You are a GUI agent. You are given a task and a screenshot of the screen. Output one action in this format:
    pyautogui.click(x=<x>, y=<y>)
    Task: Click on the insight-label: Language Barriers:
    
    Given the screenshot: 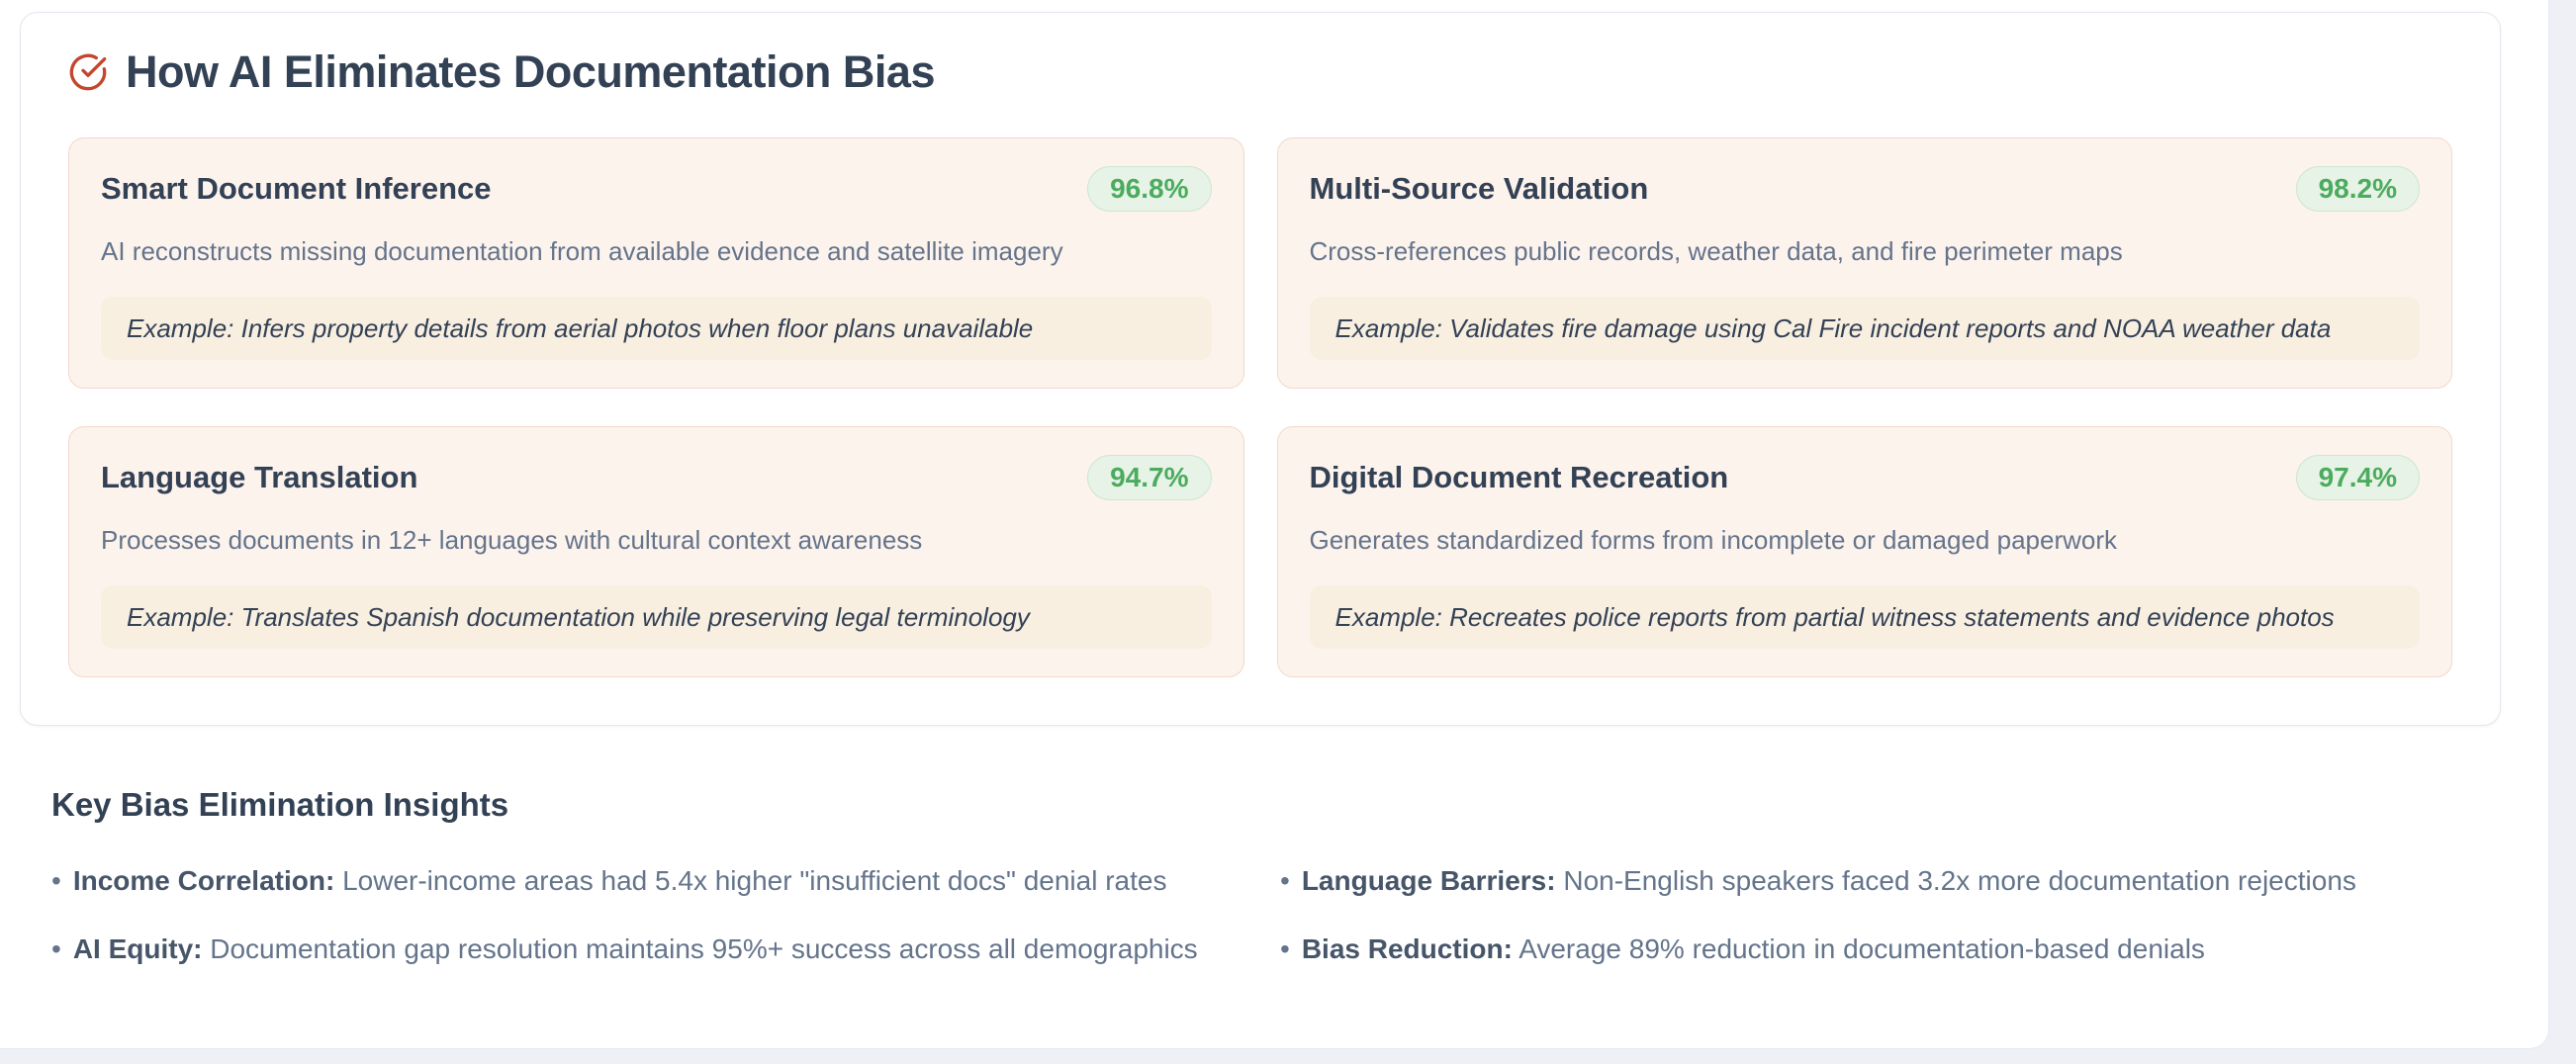 What is the action you would take?
    pyautogui.click(x=1428, y=880)
    